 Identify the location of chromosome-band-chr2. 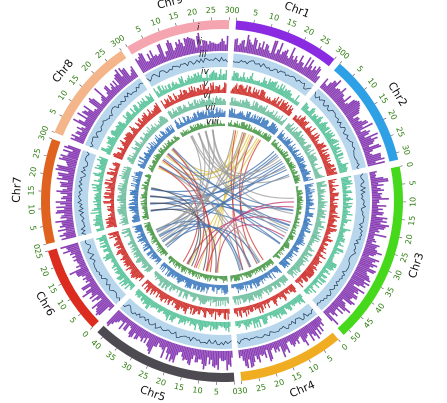
(366, 112).